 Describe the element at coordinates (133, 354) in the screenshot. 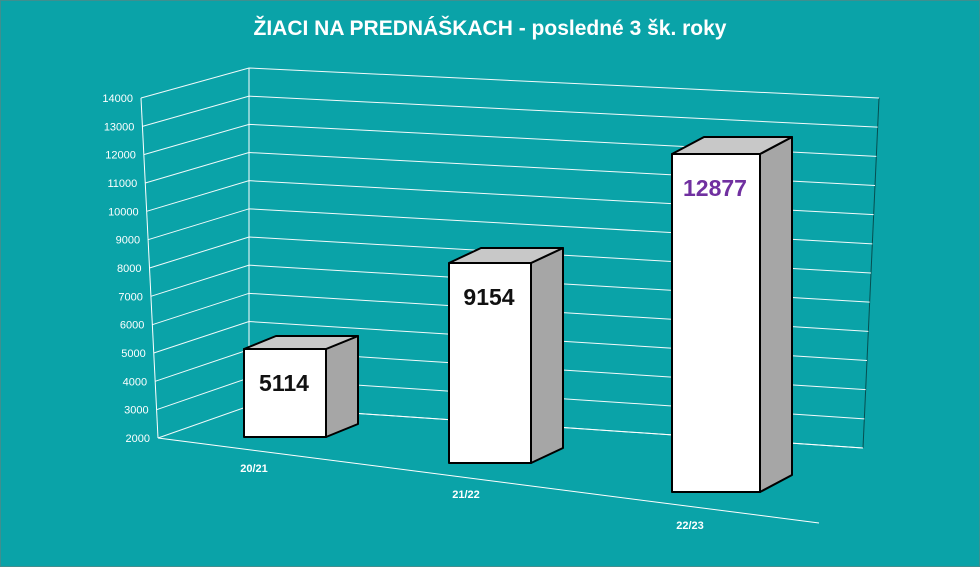

I see `y-tick-label: 5000` at that location.